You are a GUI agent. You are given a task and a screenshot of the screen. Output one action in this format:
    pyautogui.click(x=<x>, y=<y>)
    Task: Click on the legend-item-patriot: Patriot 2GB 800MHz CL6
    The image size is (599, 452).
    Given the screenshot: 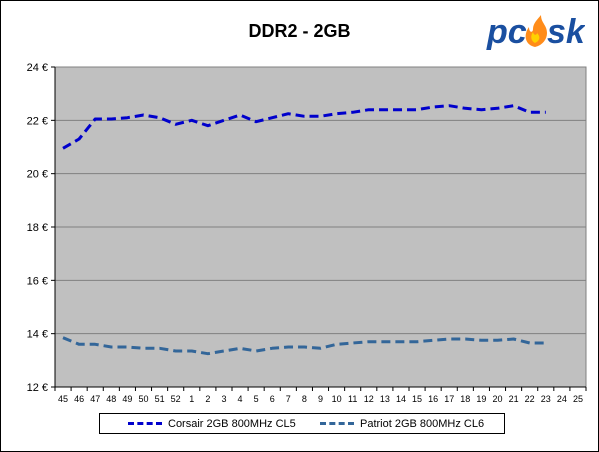 What is the action you would take?
    pyautogui.click(x=402, y=423)
    